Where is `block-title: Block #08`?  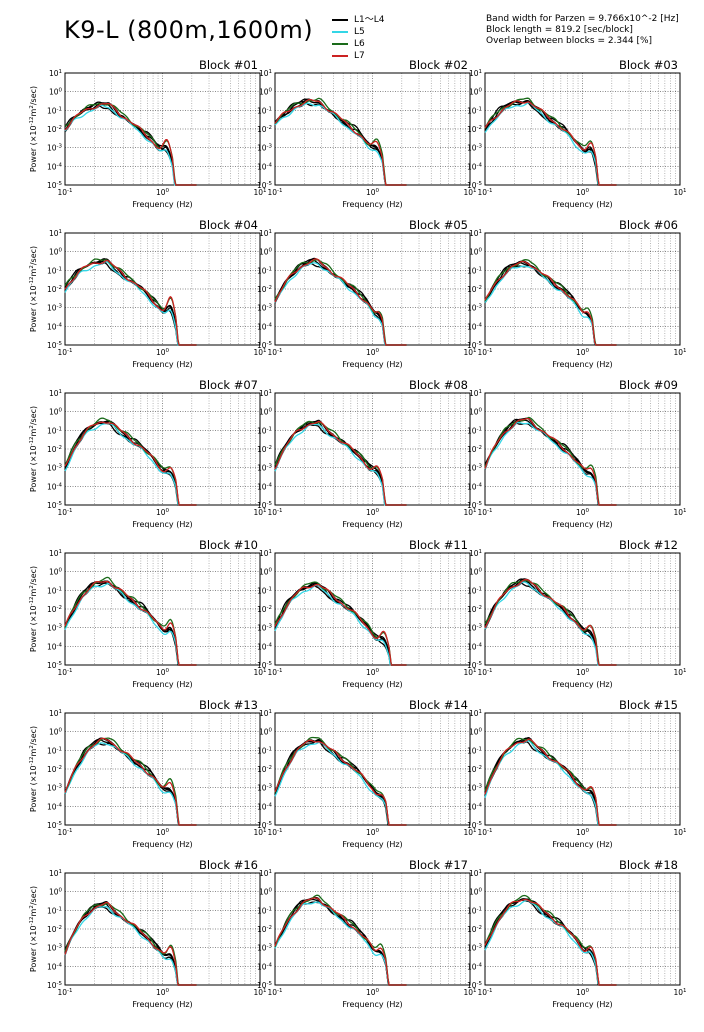 block-title: Block #08 is located at coordinates (438, 385).